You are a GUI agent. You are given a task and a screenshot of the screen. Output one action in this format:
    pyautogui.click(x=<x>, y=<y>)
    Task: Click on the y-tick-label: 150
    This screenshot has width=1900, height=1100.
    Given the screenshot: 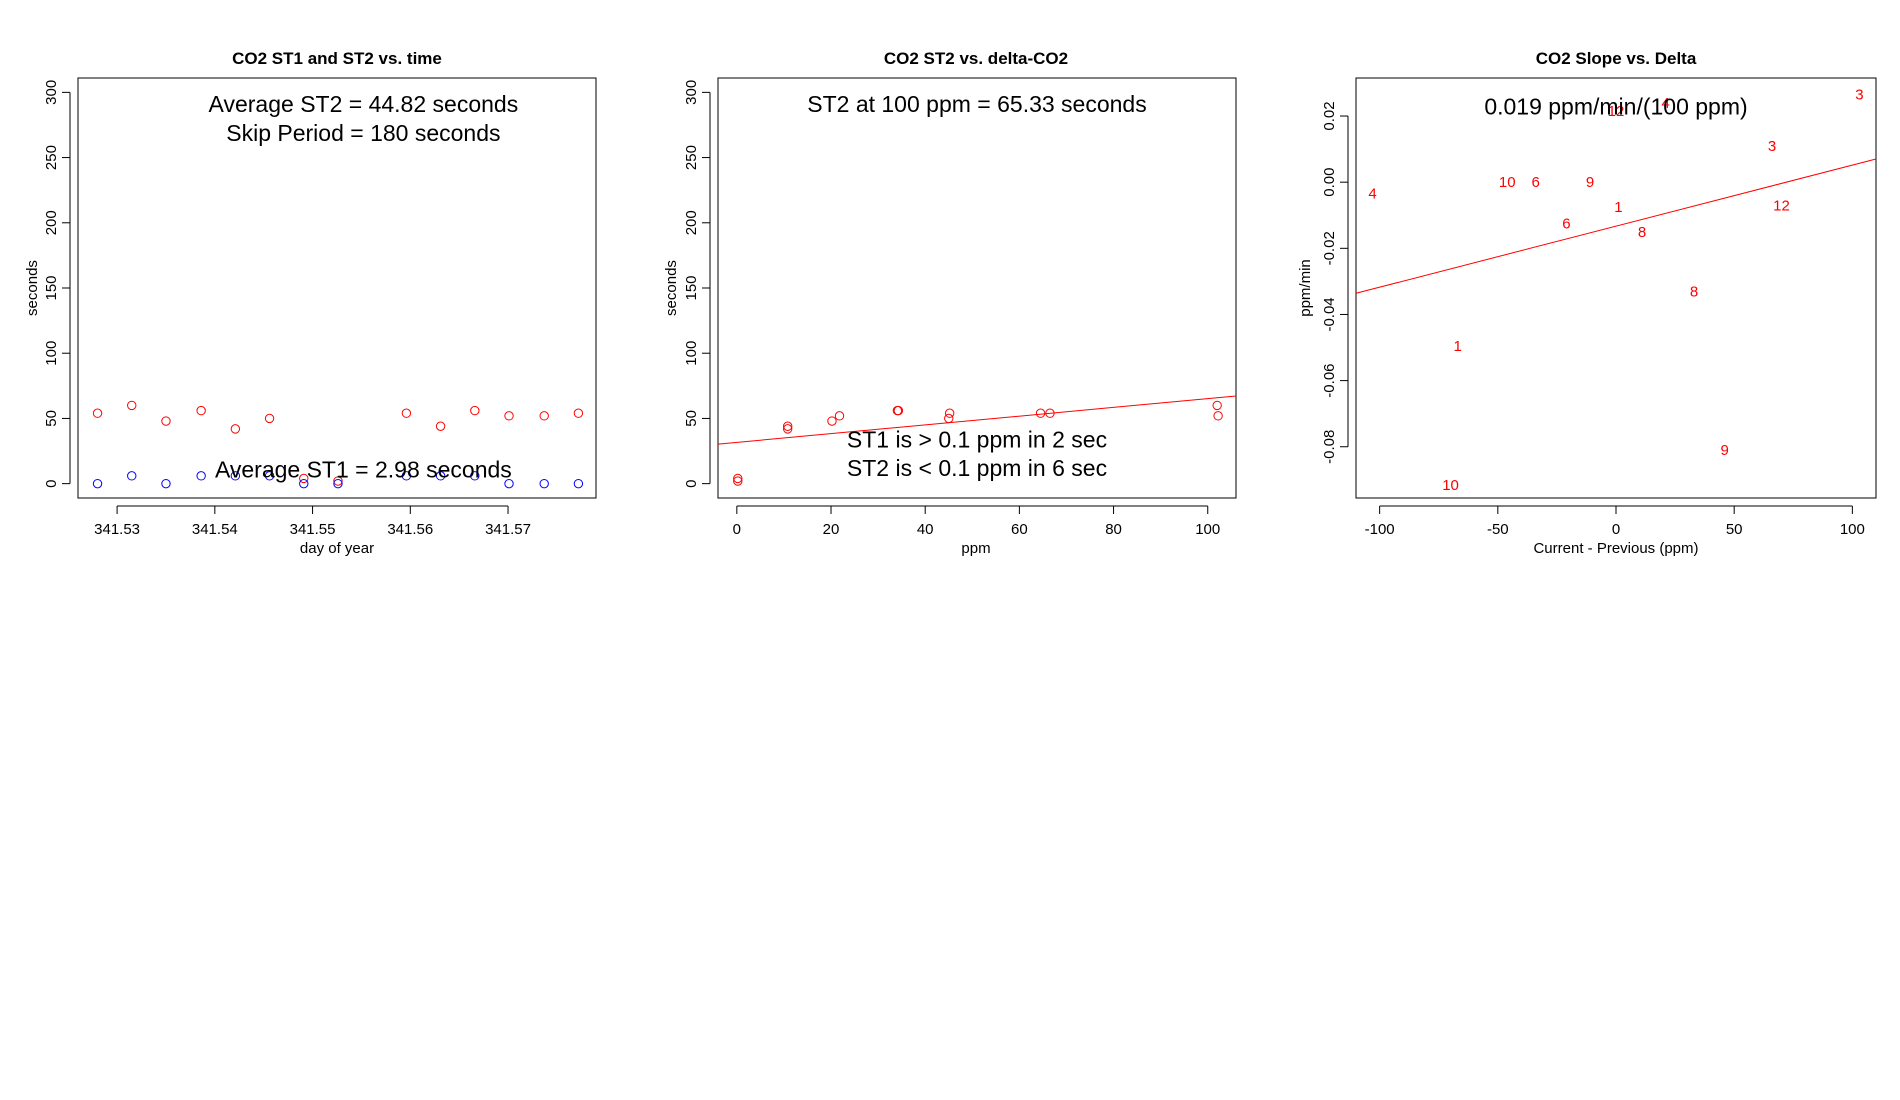 What is the action you would take?
    pyautogui.click(x=51, y=287)
    